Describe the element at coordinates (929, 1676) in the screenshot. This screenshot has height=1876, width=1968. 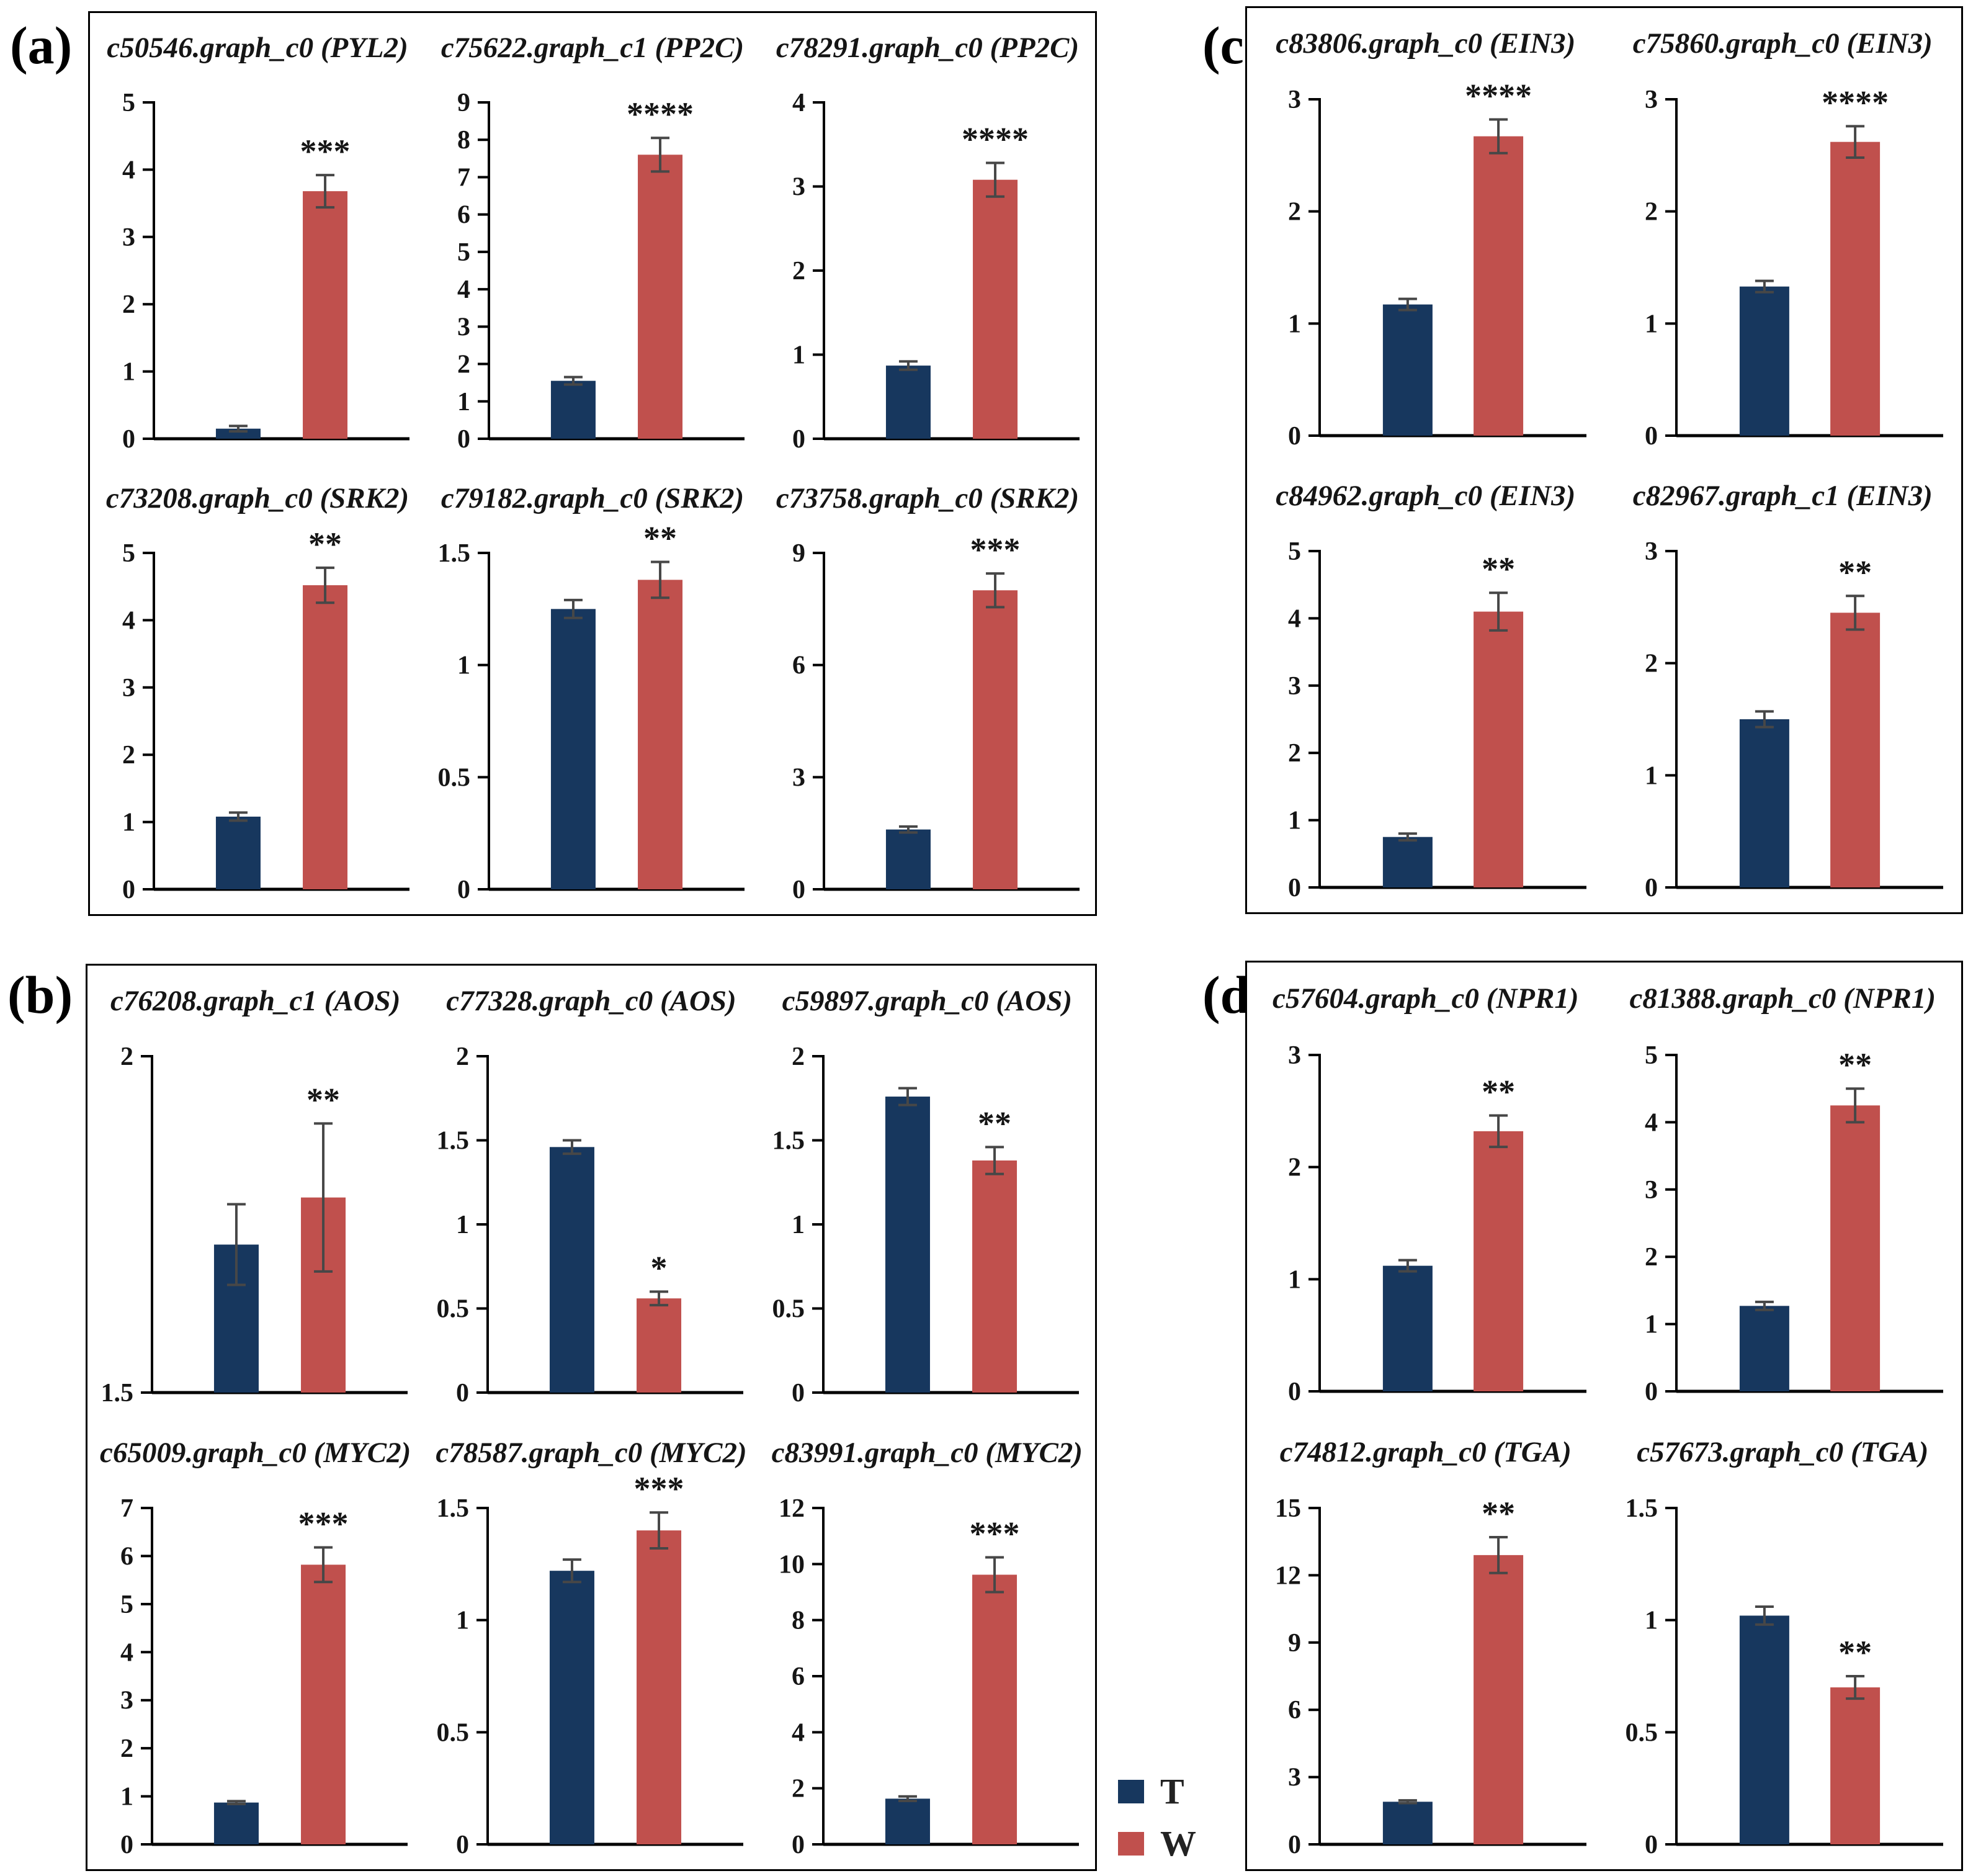
I see `bar-chart: 0 2 4 6 8 10 12 ***` at that location.